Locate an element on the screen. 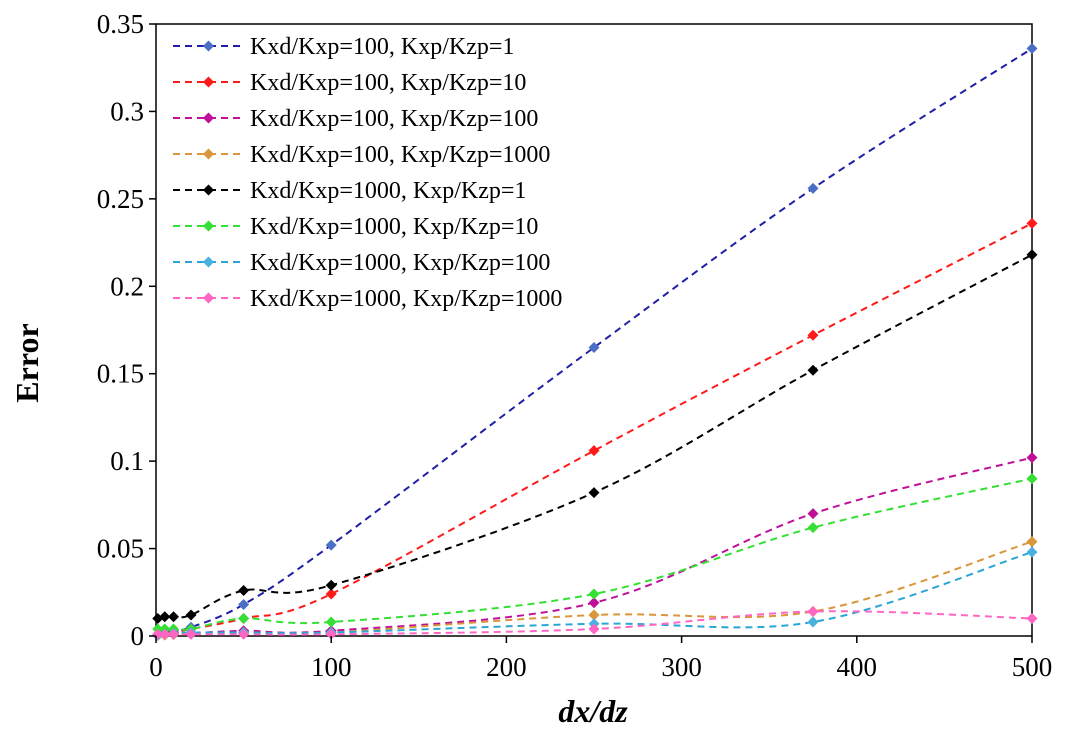 This screenshot has width=1066, height=729. legend-item: Kxd/Kxp=1000, Kxp/Kzp=10 is located at coordinates (355, 227).